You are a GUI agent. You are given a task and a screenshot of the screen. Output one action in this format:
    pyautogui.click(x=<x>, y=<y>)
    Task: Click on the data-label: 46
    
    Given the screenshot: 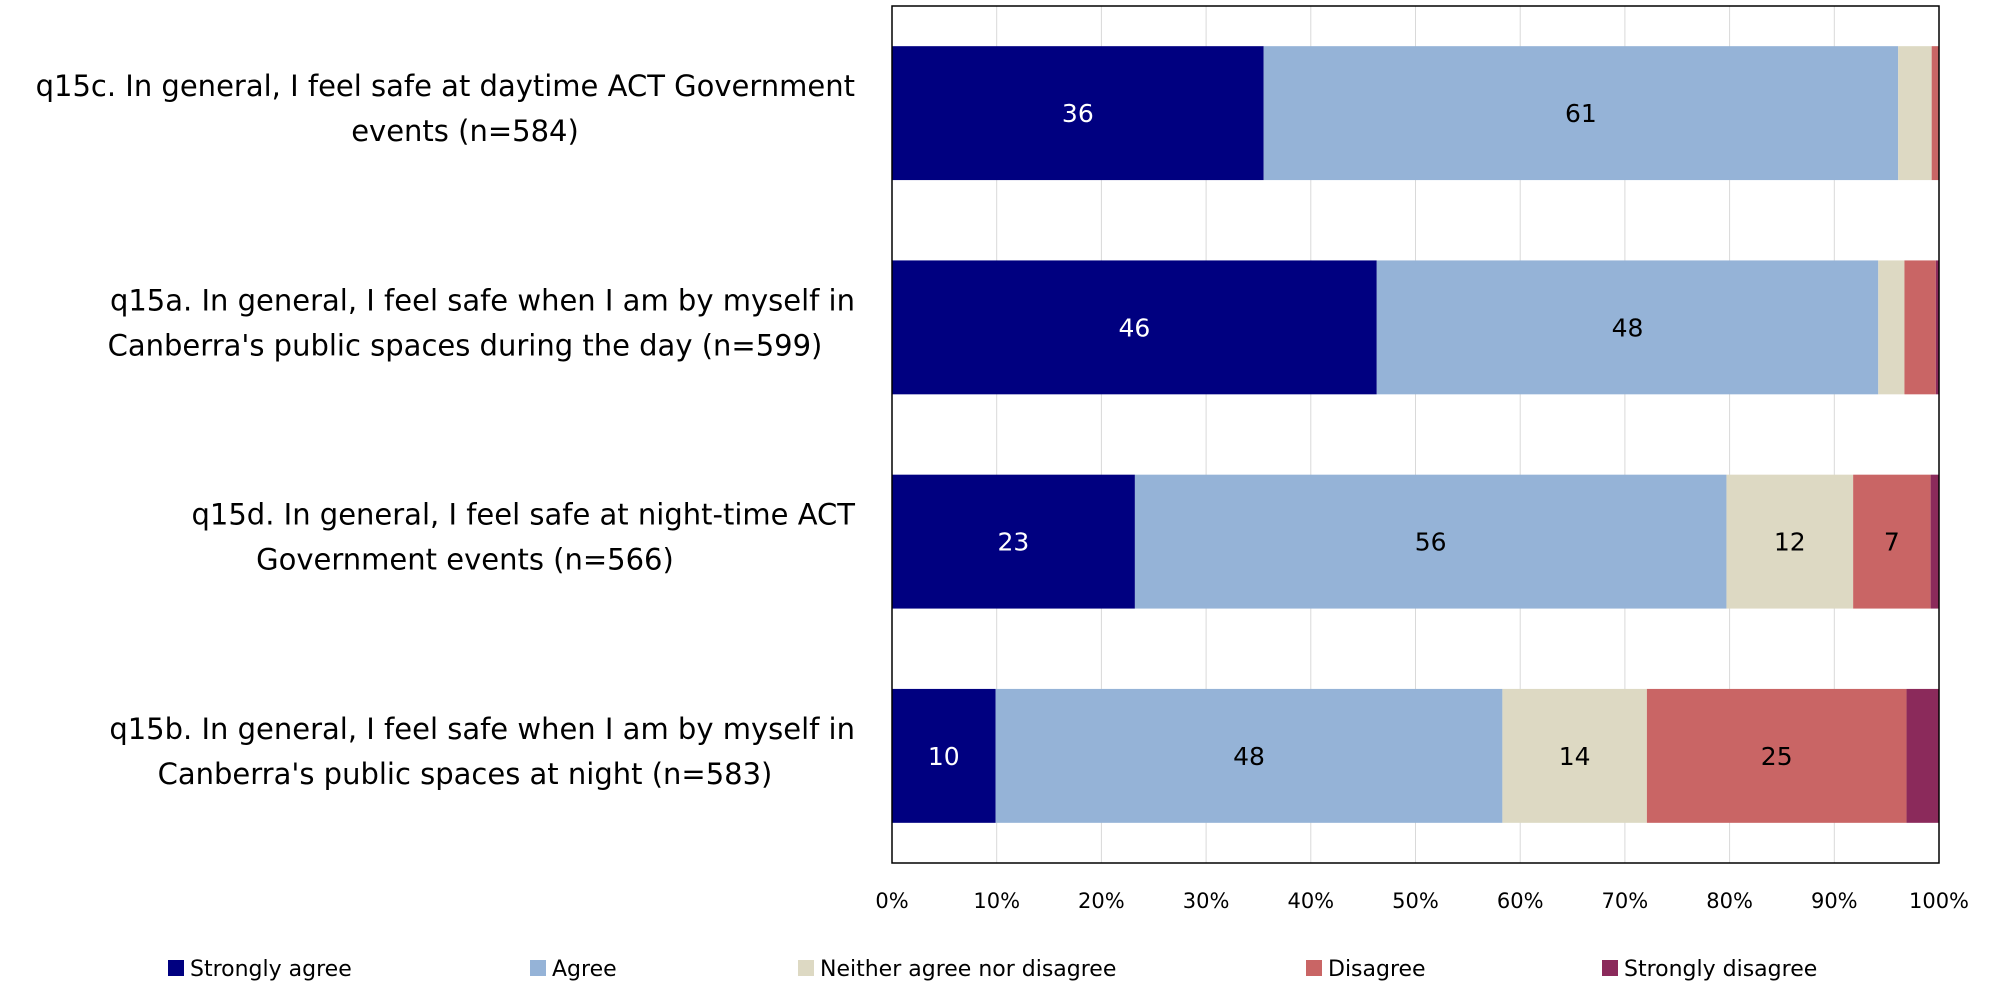 What is the action you would take?
    pyautogui.click(x=1134, y=327)
    